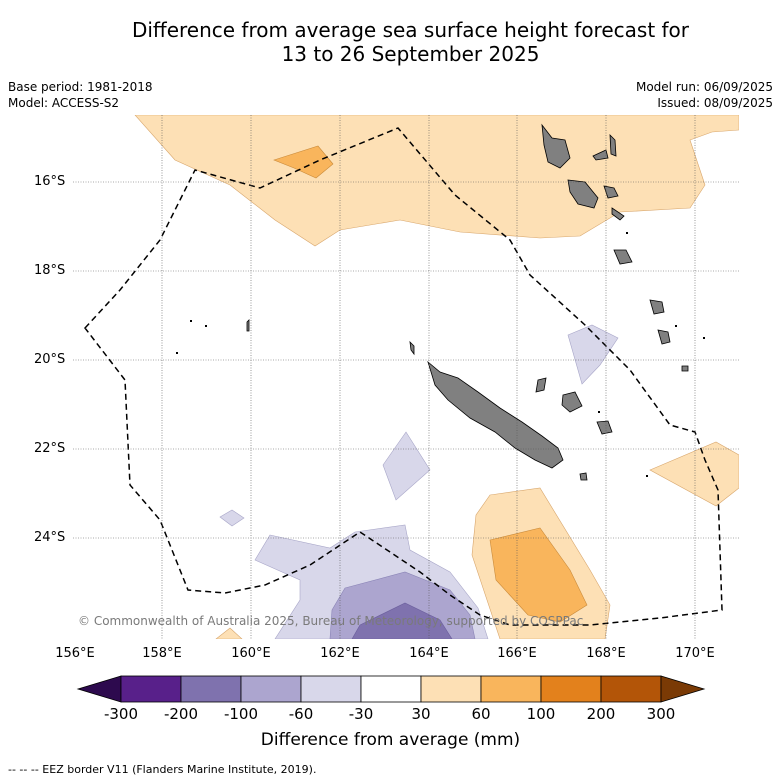 The height and width of the screenshot is (781, 781). Describe the element at coordinates (406, 466) in the screenshot. I see `anomaly-neg-30-60-central` at that location.